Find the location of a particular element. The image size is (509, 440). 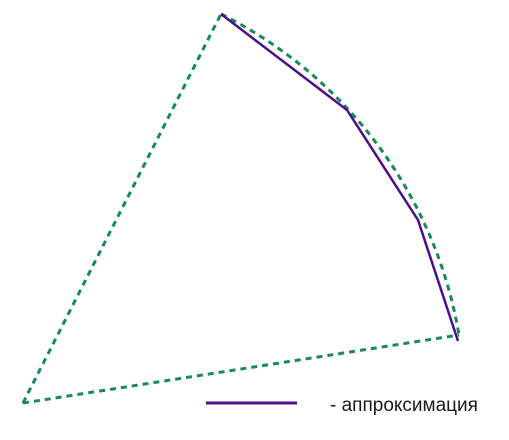

sector-radius-right is located at coordinates (241, 369).